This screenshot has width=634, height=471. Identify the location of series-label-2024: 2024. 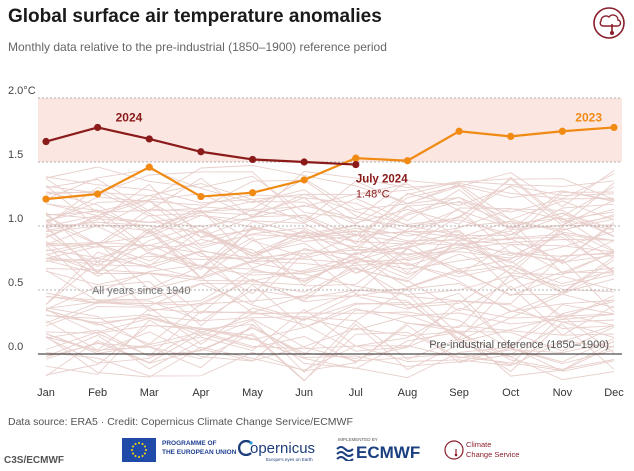
(129, 117).